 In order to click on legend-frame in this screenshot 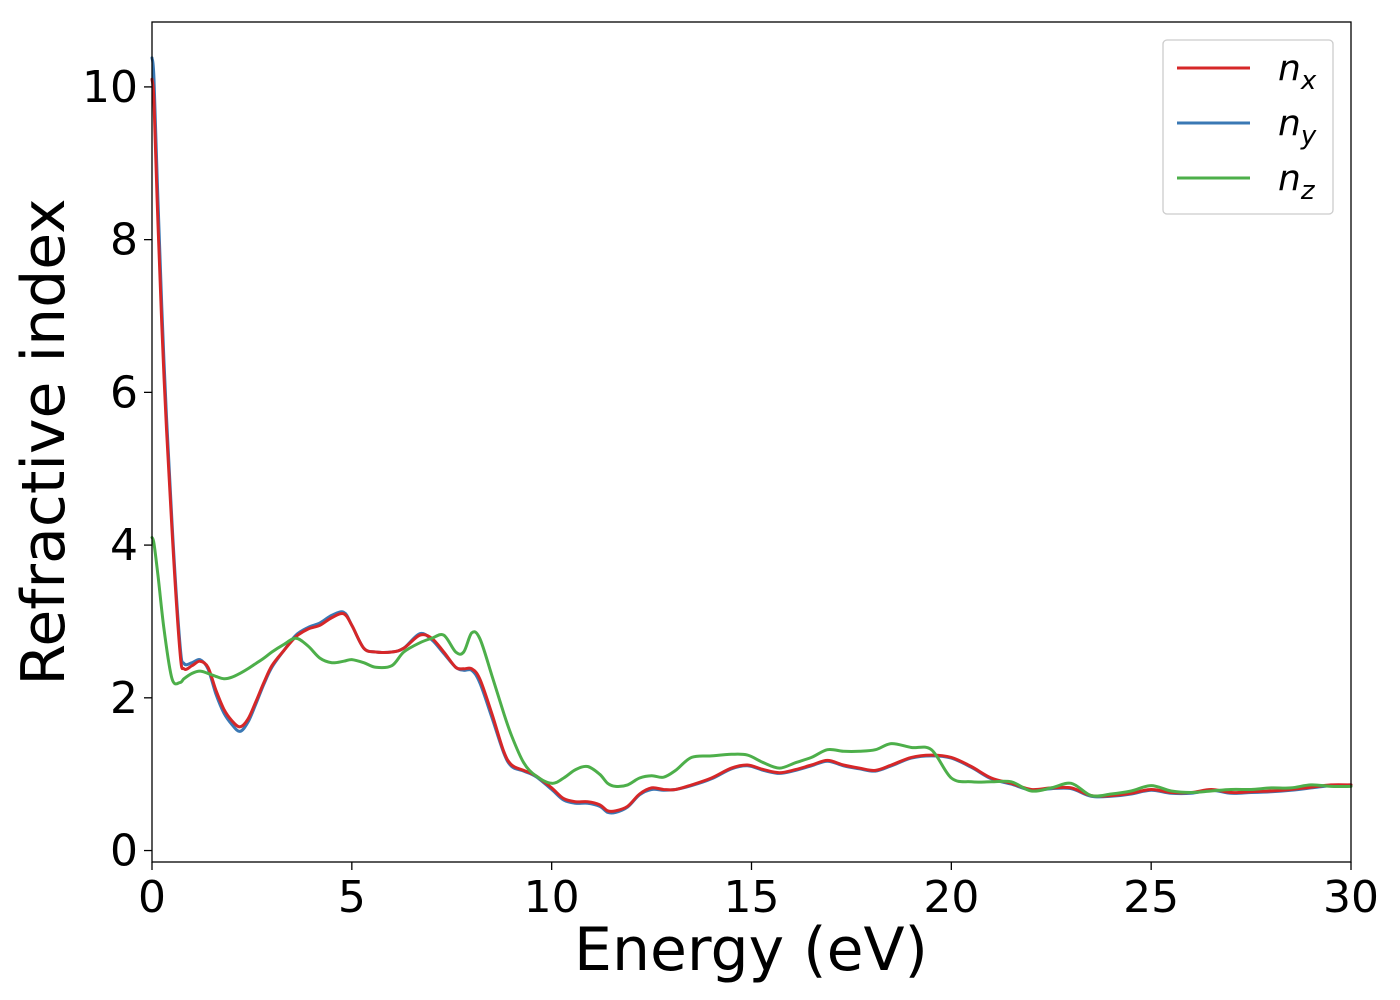, I will do `click(1248, 127)`.